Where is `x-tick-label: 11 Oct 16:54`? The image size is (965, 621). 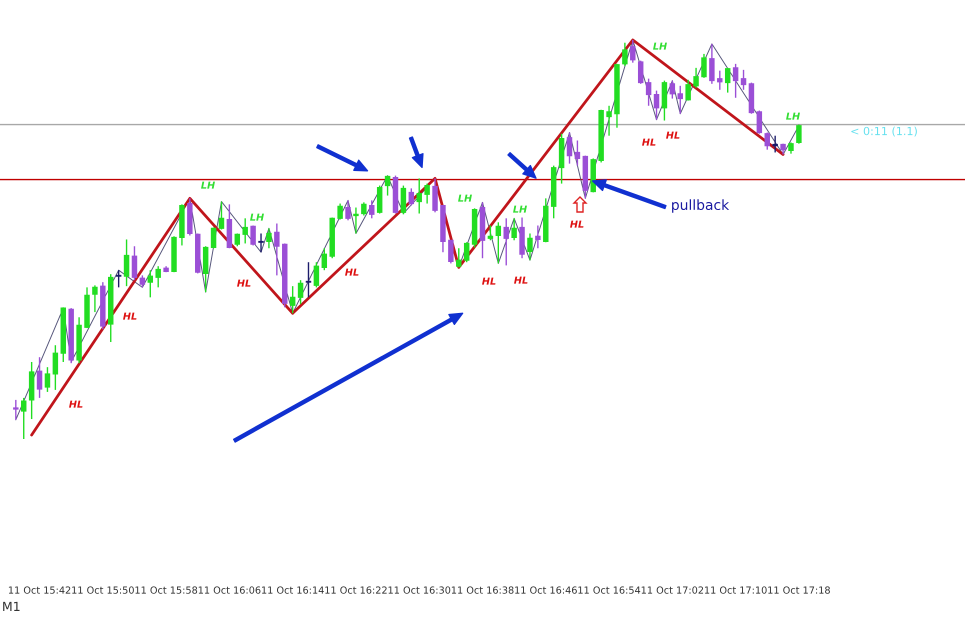
x-tick-label: 11 Oct 16:54 is located at coordinates (609, 590).